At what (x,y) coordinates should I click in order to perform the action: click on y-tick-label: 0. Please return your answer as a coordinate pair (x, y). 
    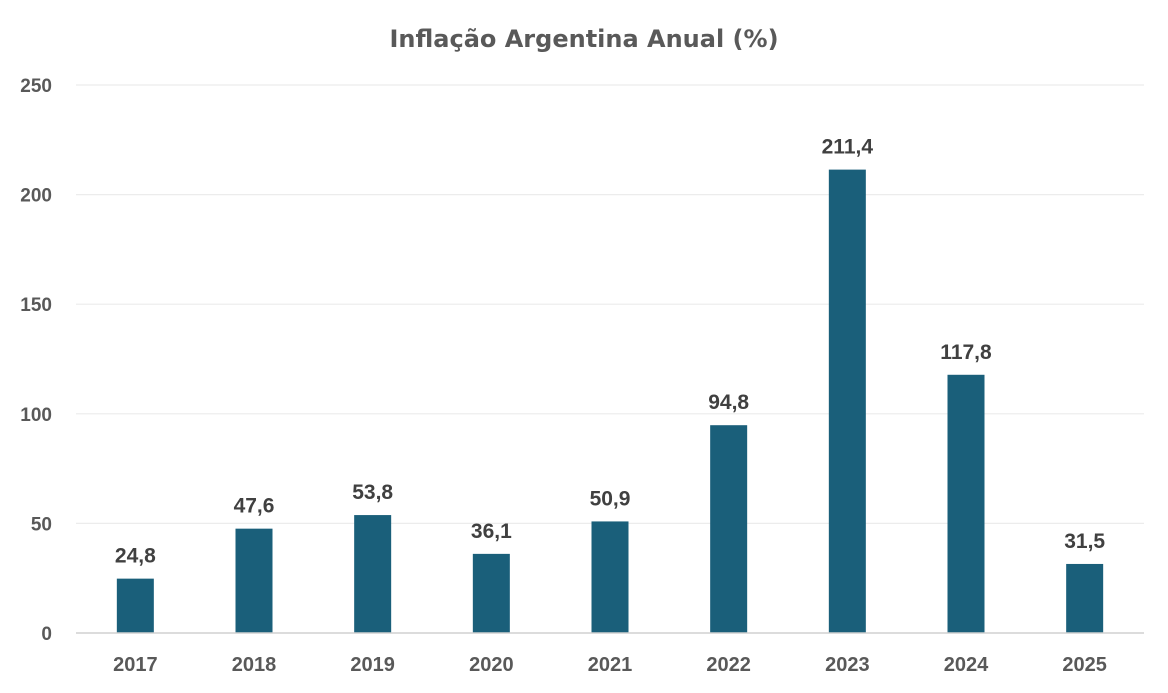
    Looking at the image, I should click on (46, 634).